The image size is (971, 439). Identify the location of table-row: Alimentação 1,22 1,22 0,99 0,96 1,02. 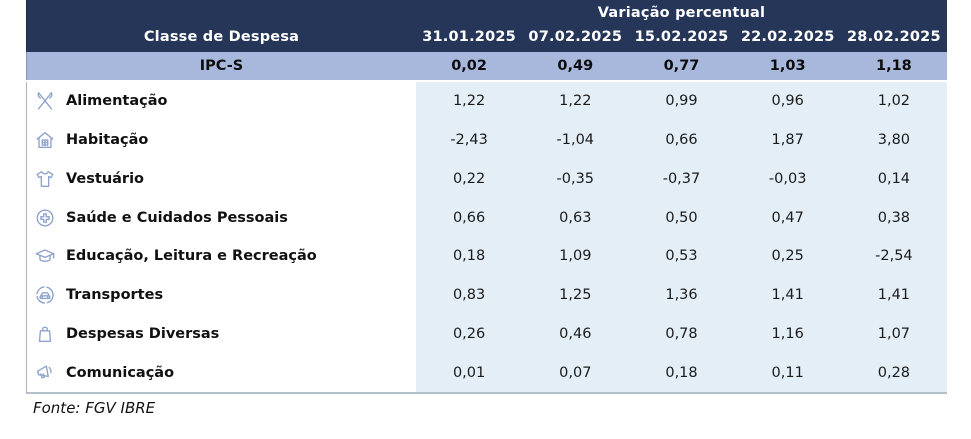
(487, 101).